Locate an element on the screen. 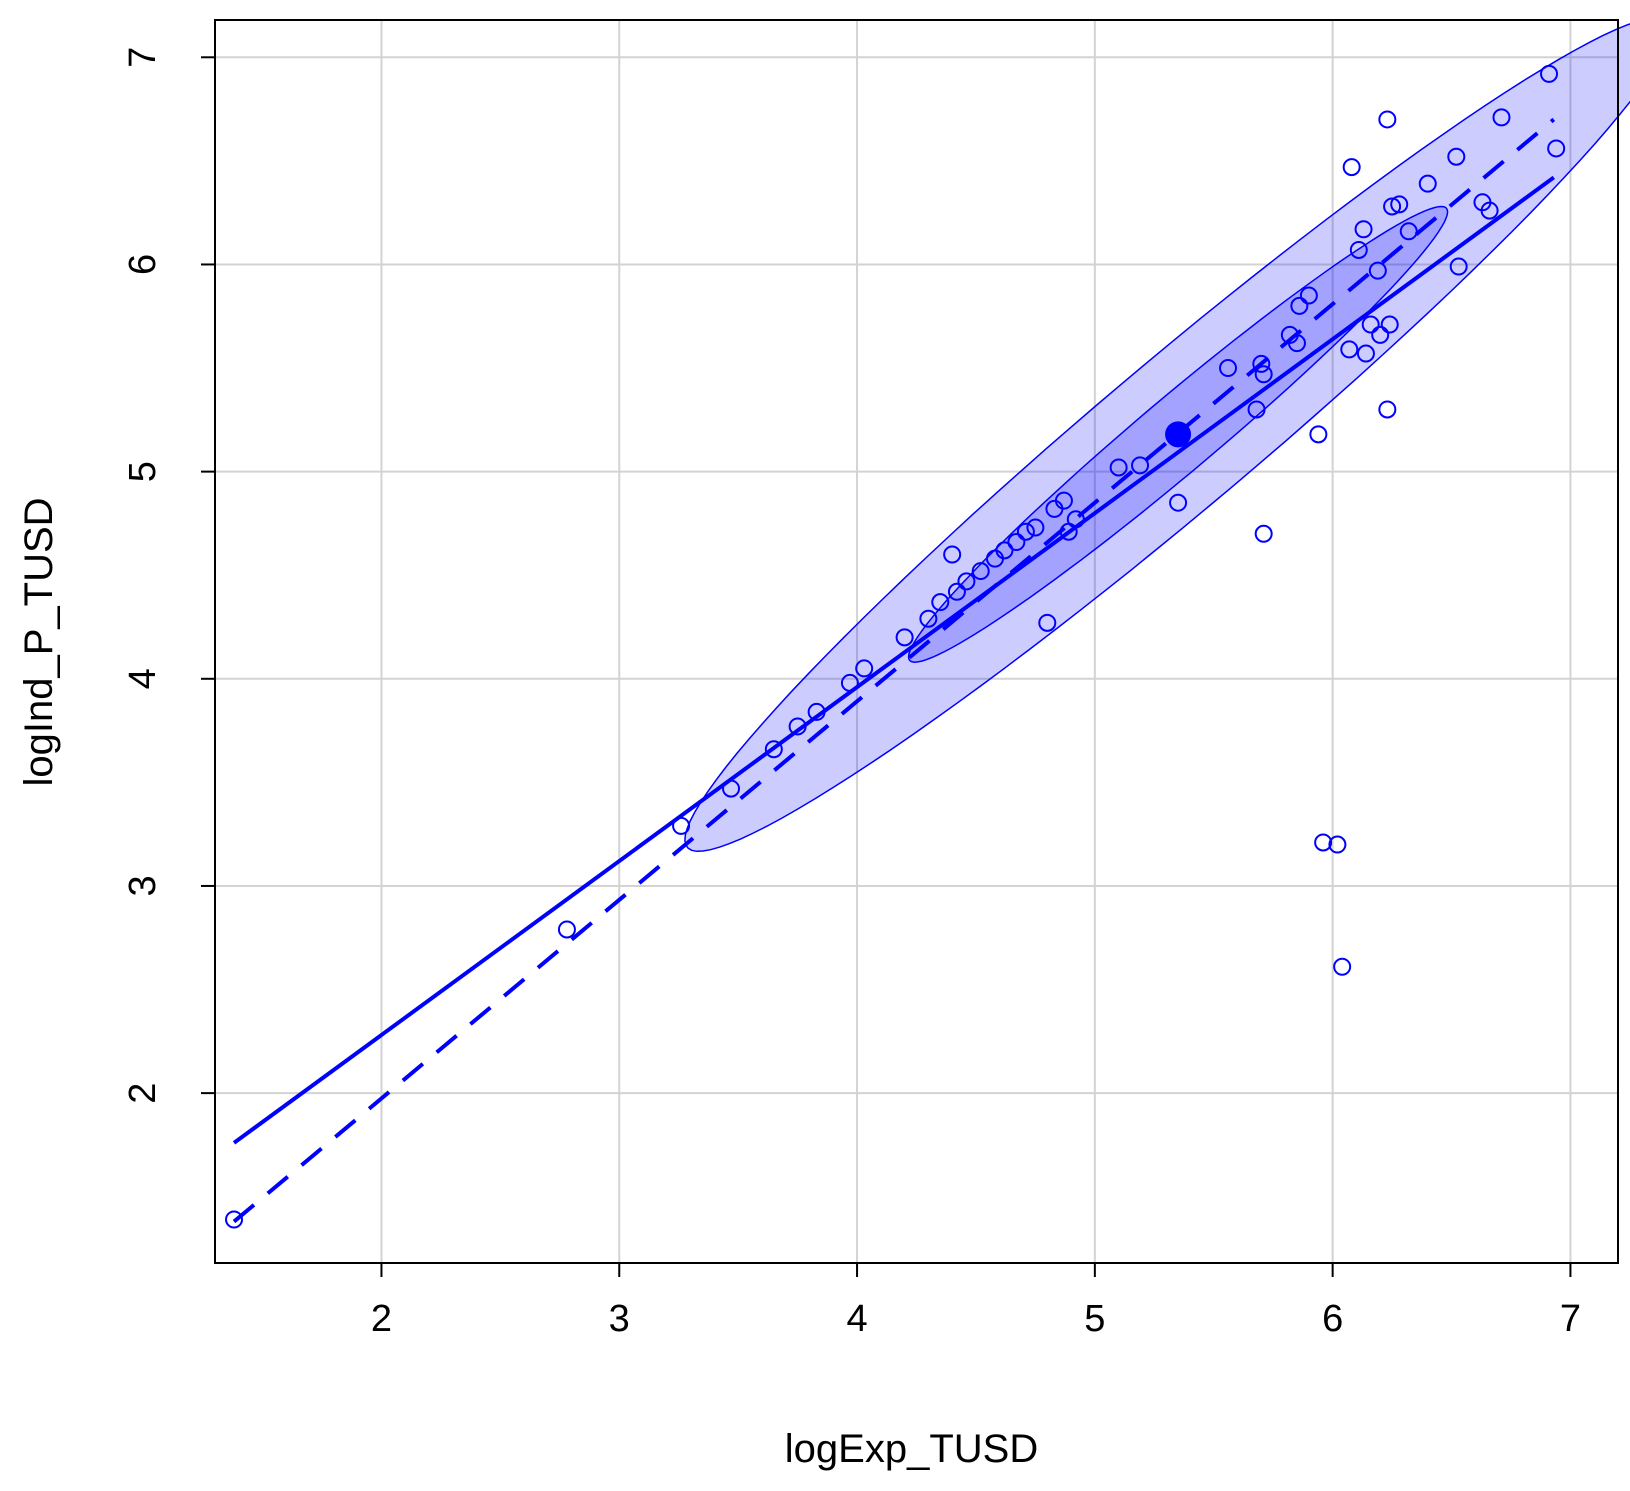 The image size is (1630, 1491). x-tick-label: 3 is located at coordinates (619, 1319).